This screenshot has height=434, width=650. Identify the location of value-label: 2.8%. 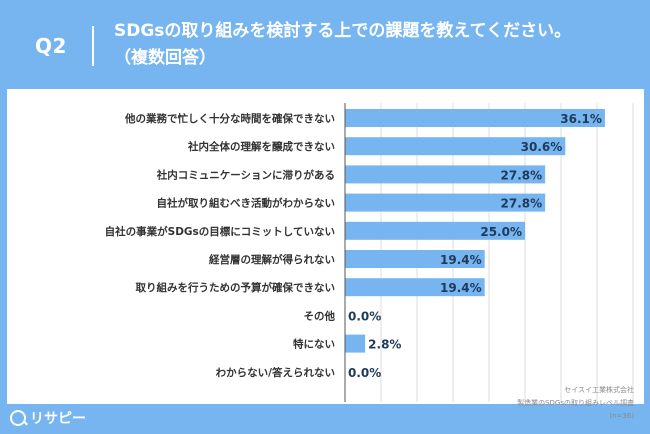
(384, 345).